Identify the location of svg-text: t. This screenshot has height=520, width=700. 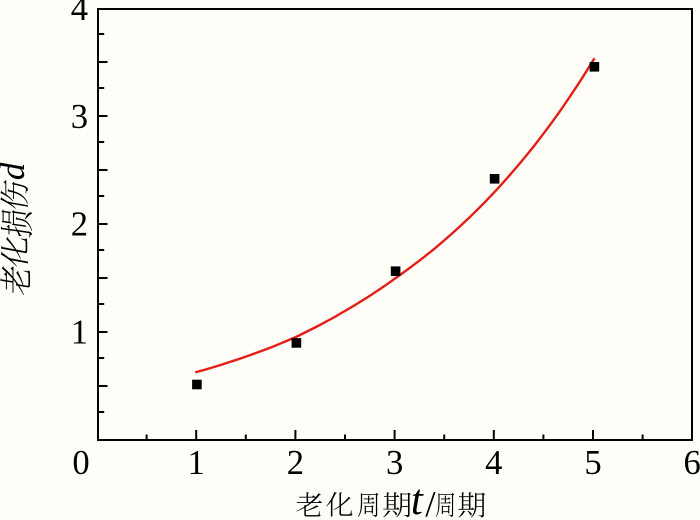
(417, 498).